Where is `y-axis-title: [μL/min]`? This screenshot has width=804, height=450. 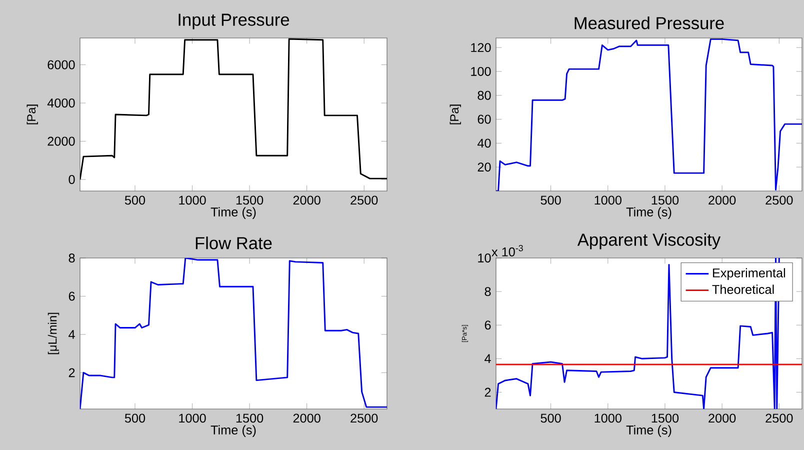
y-axis-title: [μL/min] is located at coordinates (54, 333).